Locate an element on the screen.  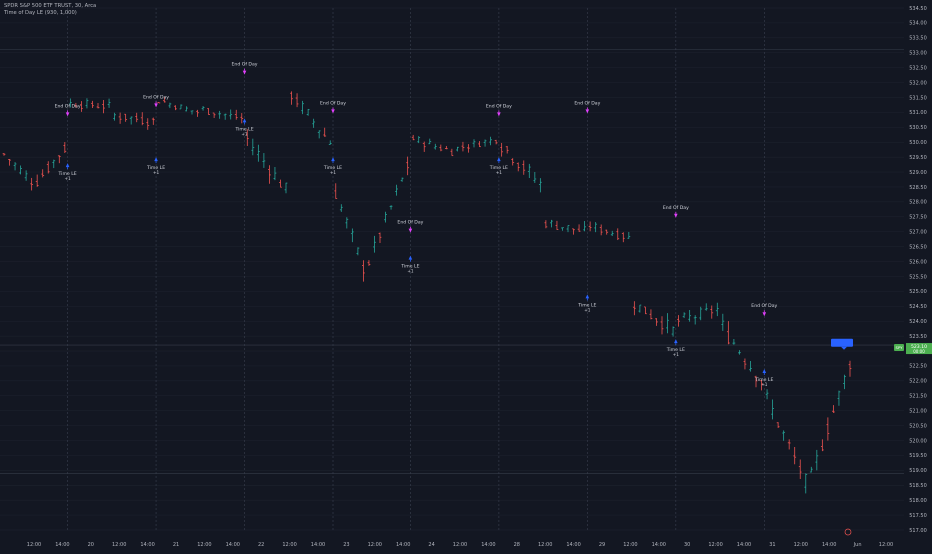
last-price-value: 523.10 is located at coordinates (919, 347).